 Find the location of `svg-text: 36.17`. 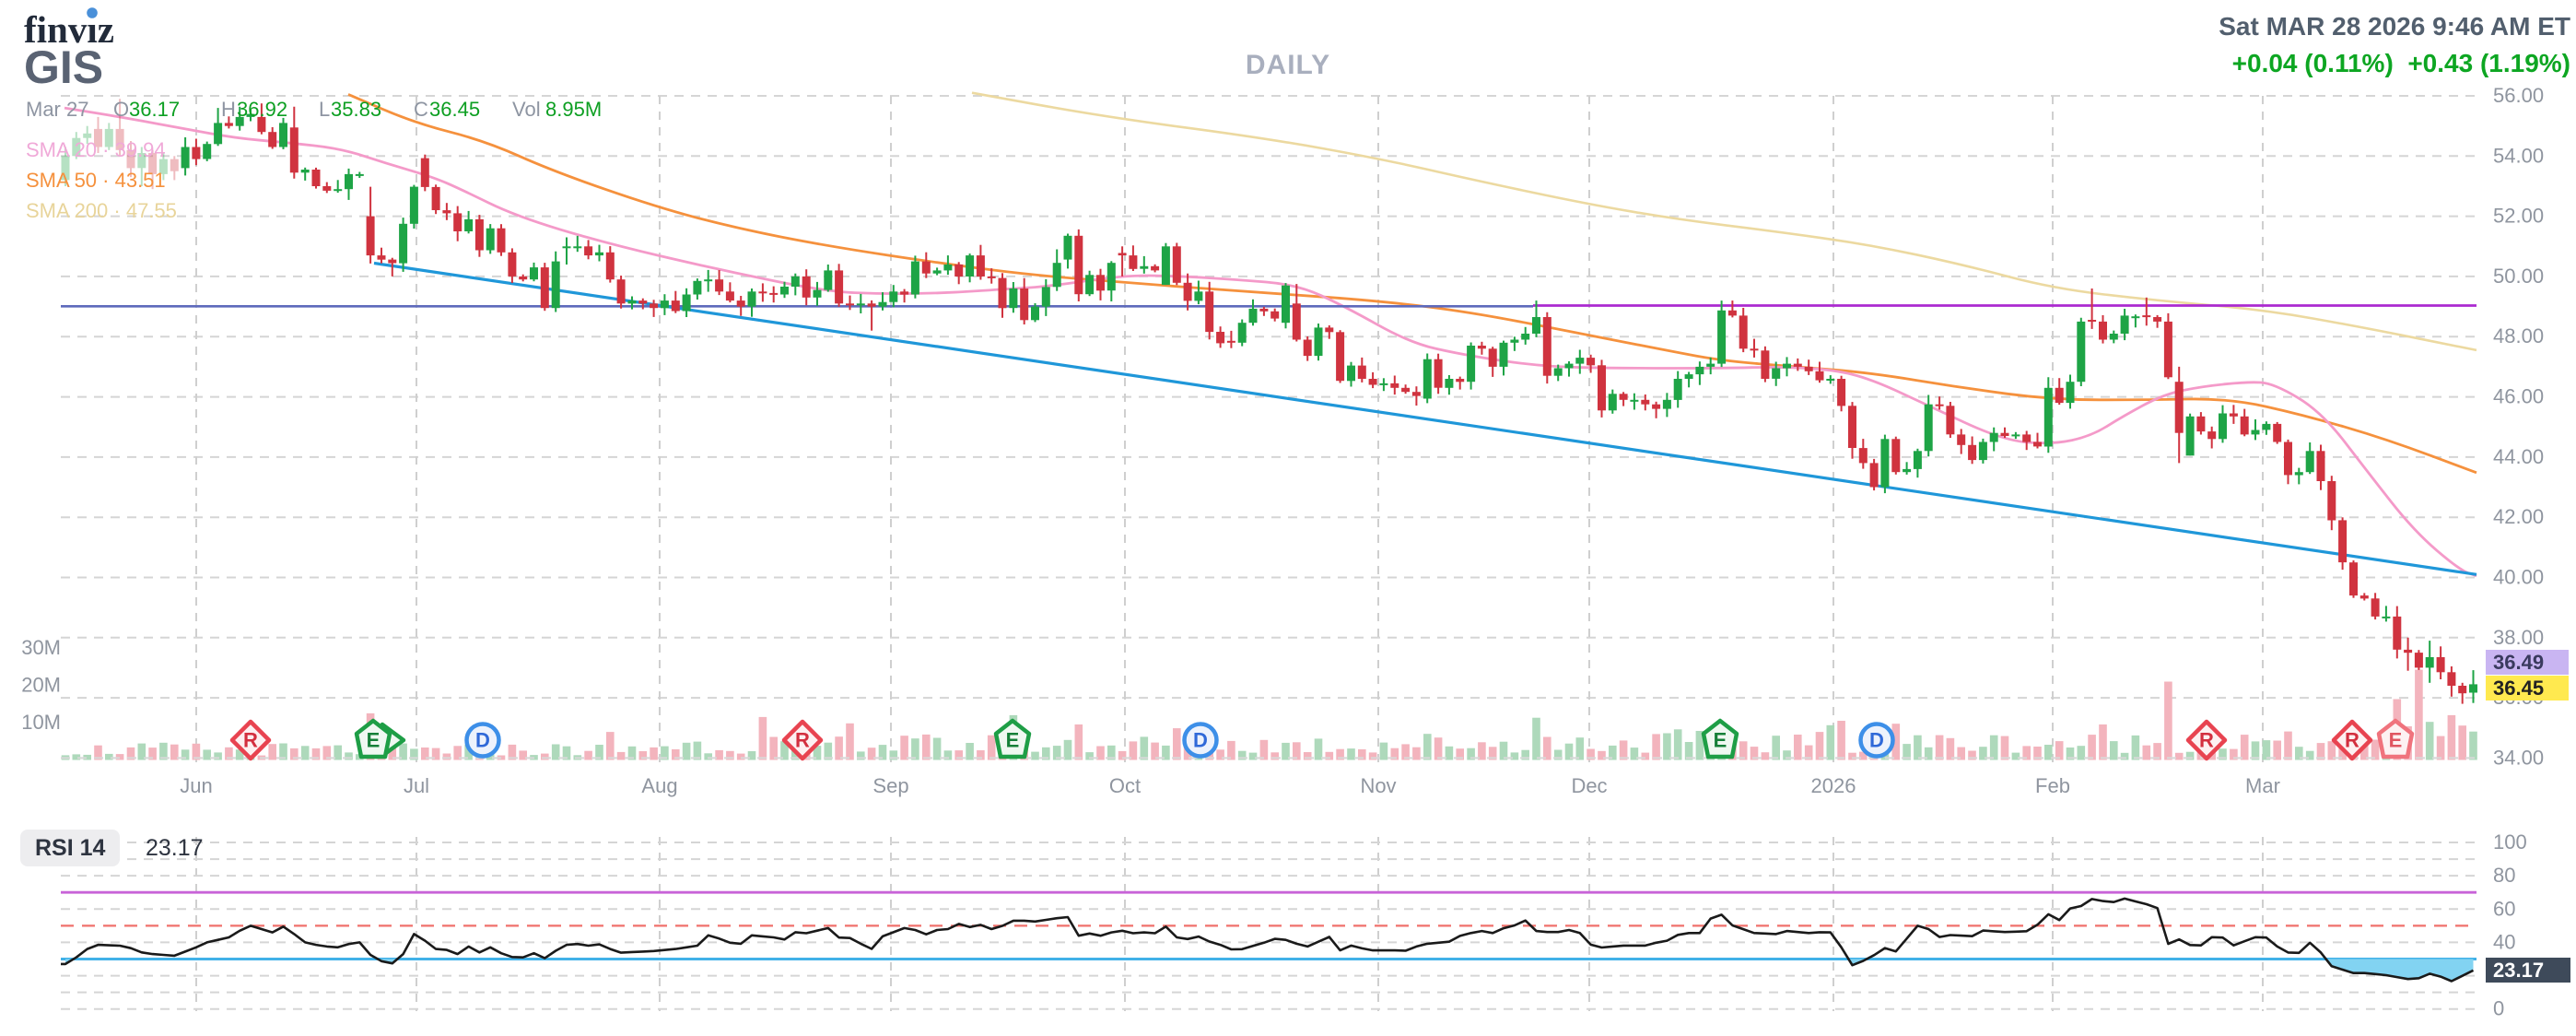

svg-text: 36.17 is located at coordinates (154, 110).